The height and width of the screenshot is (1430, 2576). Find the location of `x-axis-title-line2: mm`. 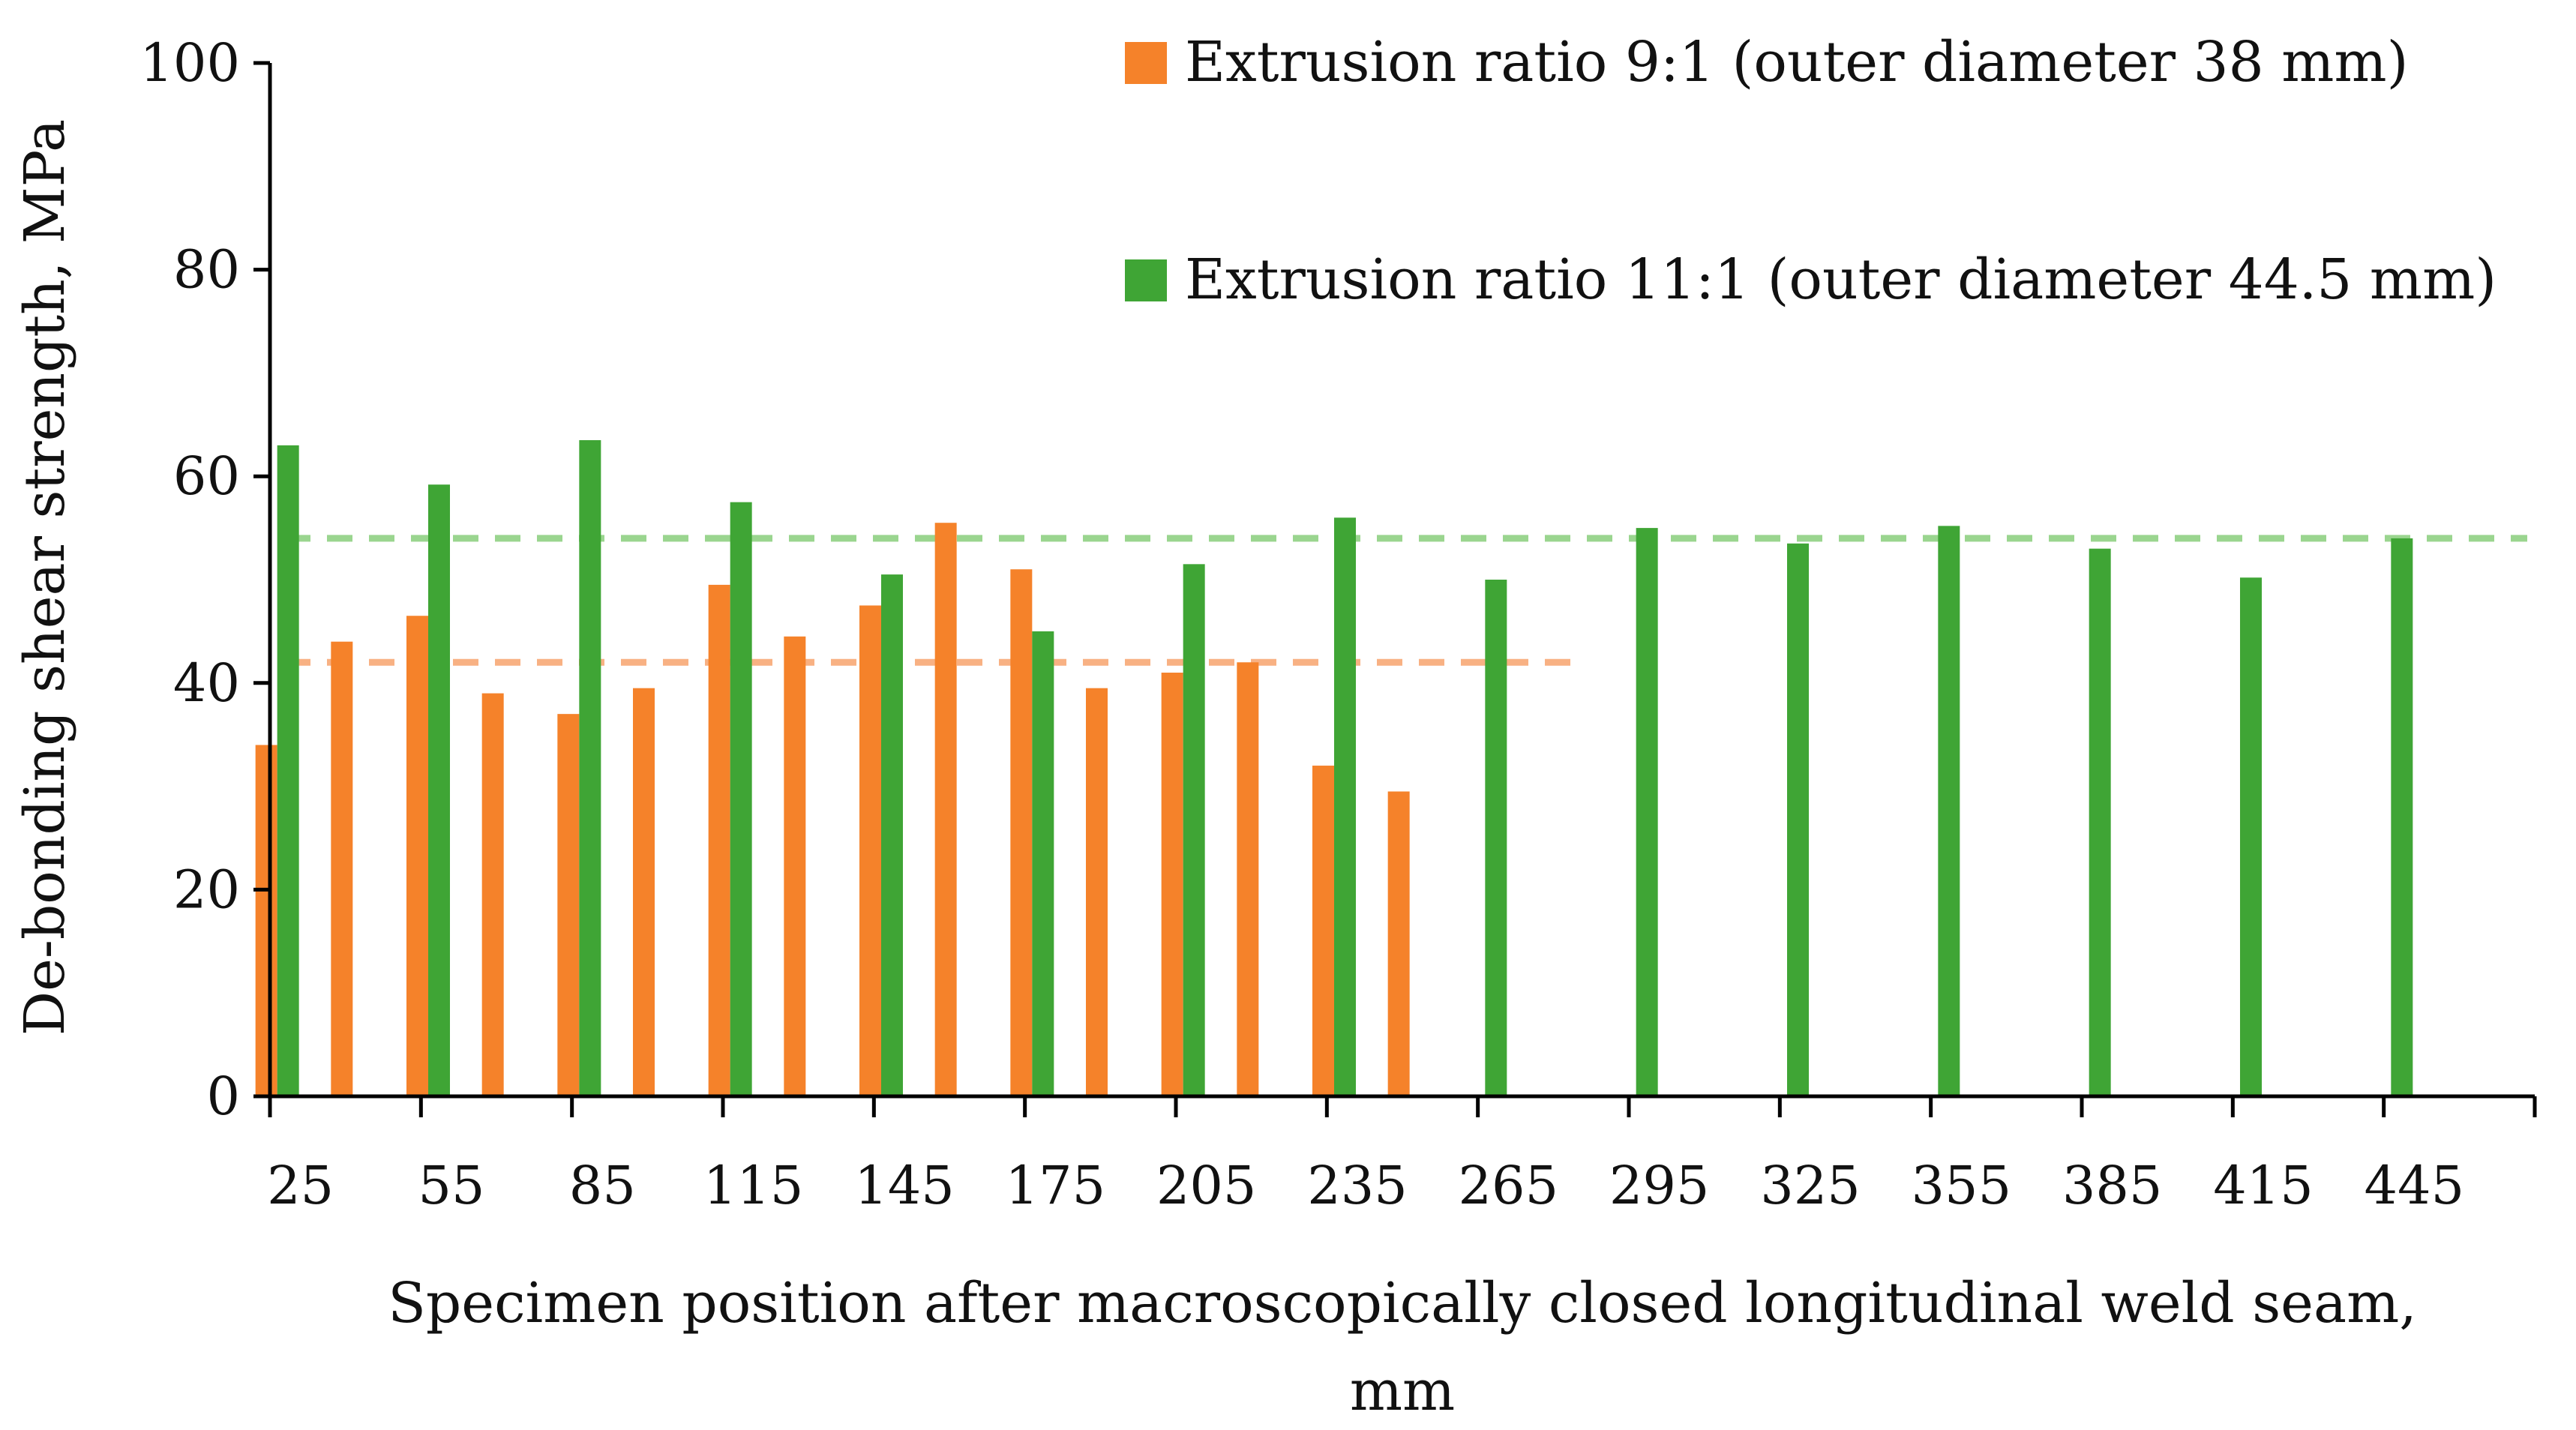

x-axis-title-line2: mm is located at coordinates (1403, 1391).